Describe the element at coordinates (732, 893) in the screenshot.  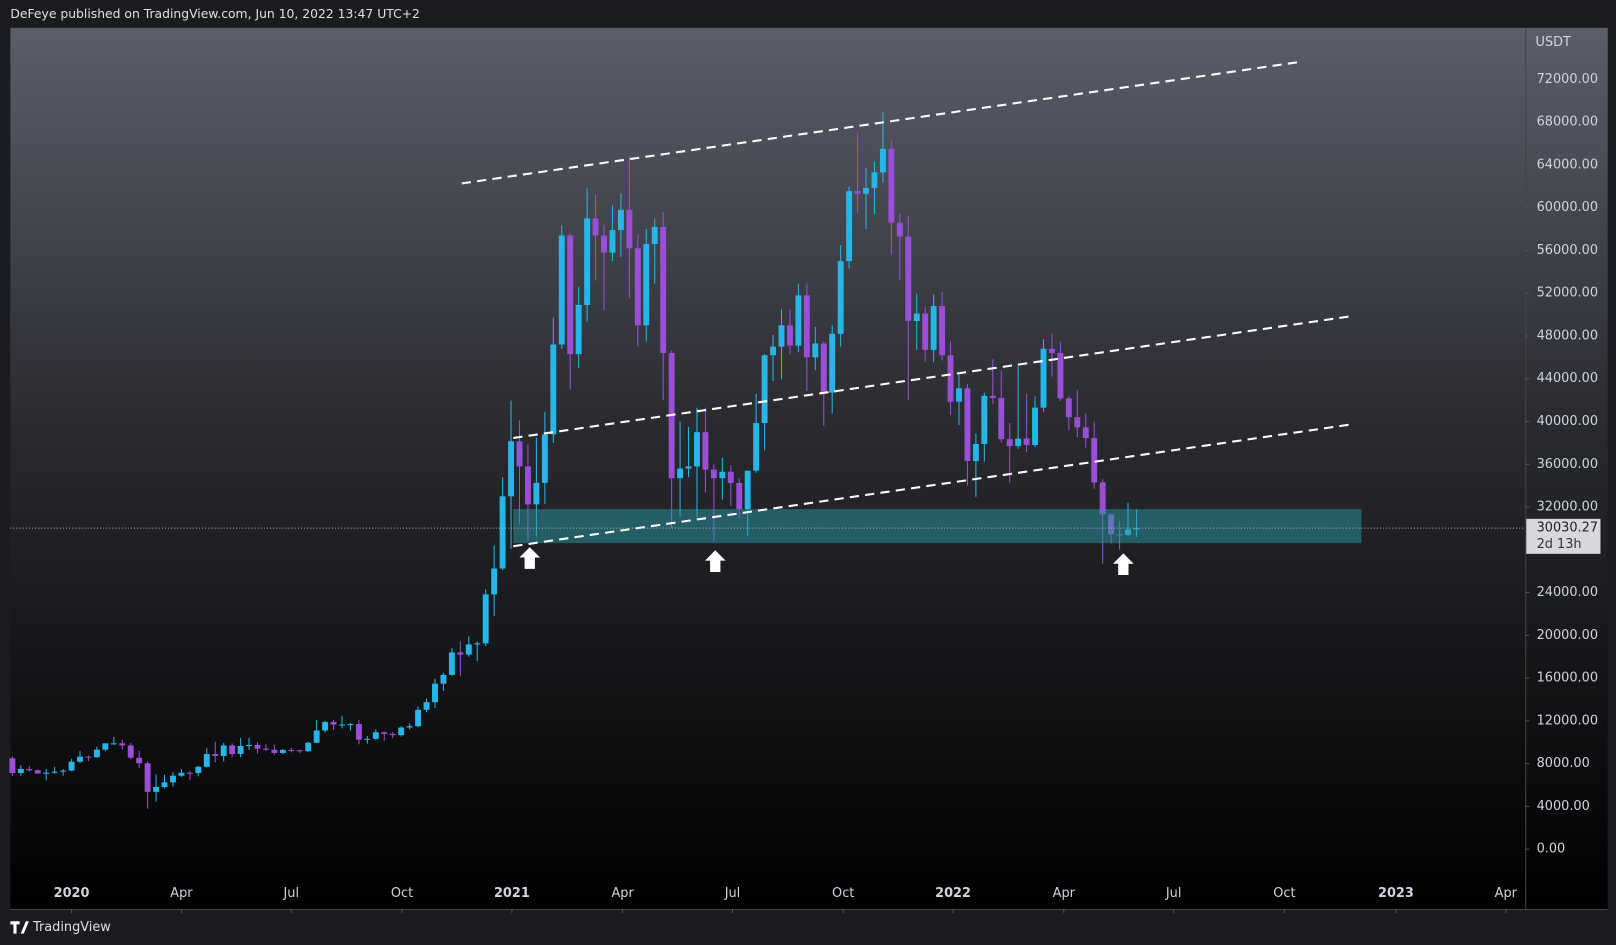
I see `x-tick-label: Jul` at that location.